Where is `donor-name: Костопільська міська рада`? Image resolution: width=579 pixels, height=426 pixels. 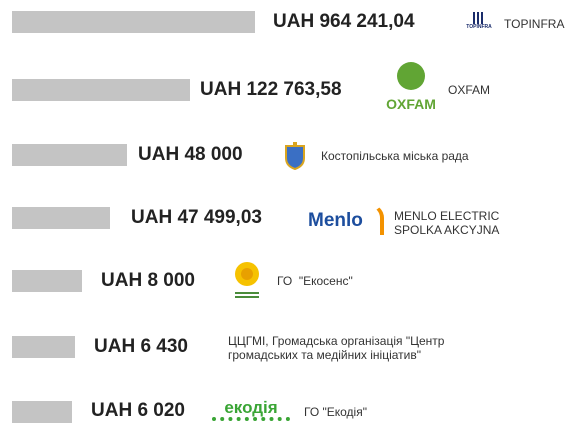 donor-name: Костопільська міська рада is located at coordinates (395, 156).